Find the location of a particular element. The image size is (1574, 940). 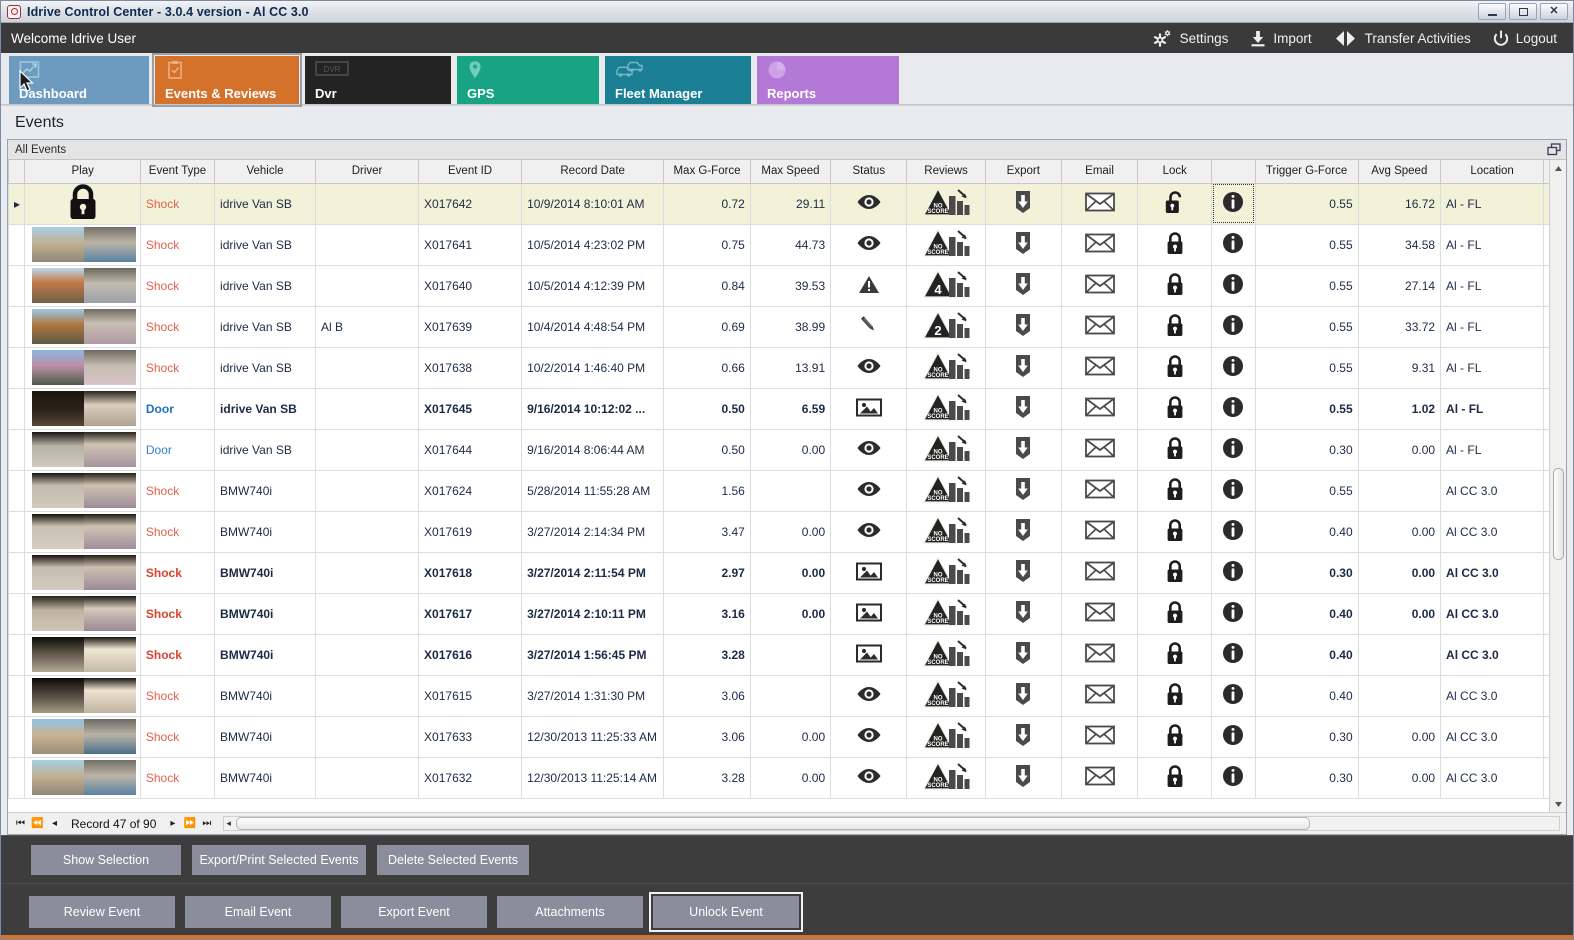

cell-reviews: 4 is located at coordinates (946, 285).